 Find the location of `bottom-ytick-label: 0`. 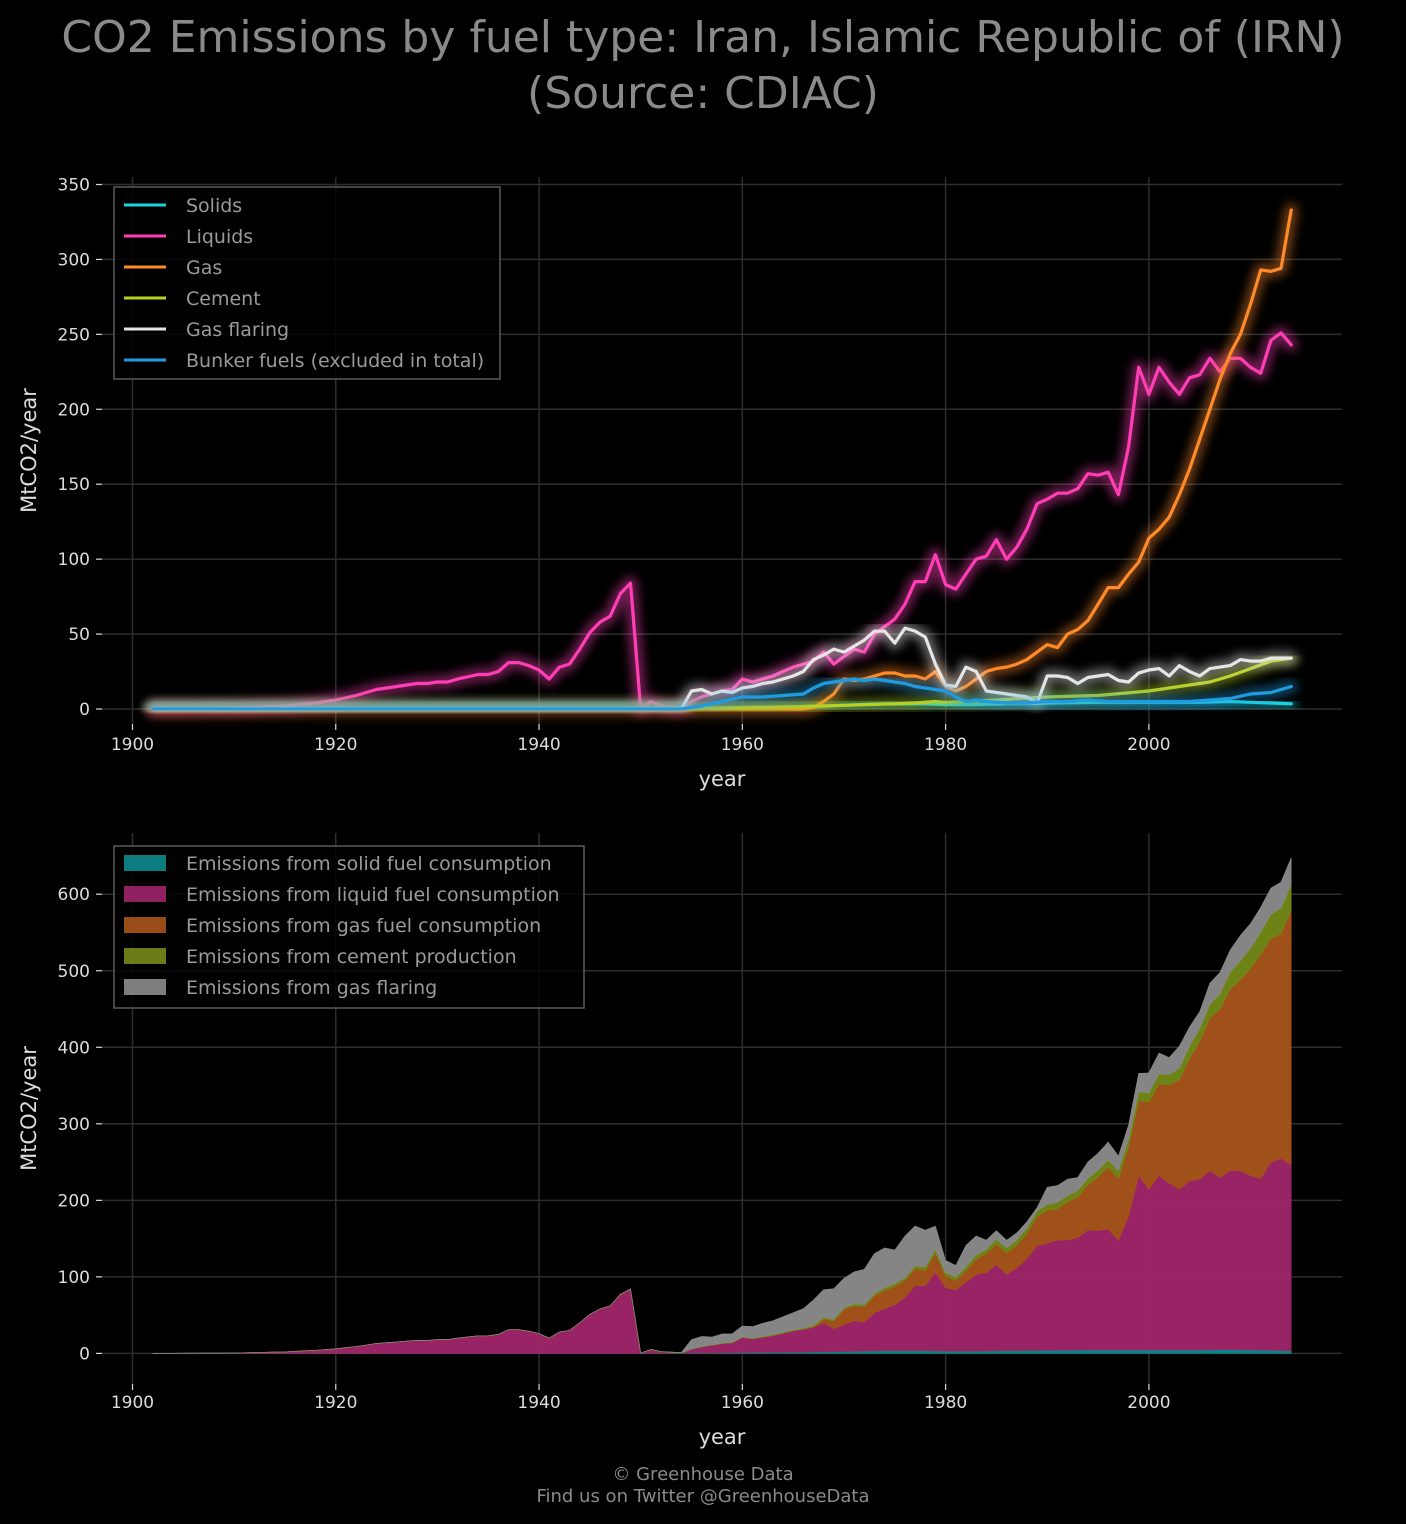

bottom-ytick-label: 0 is located at coordinates (84, 1354).